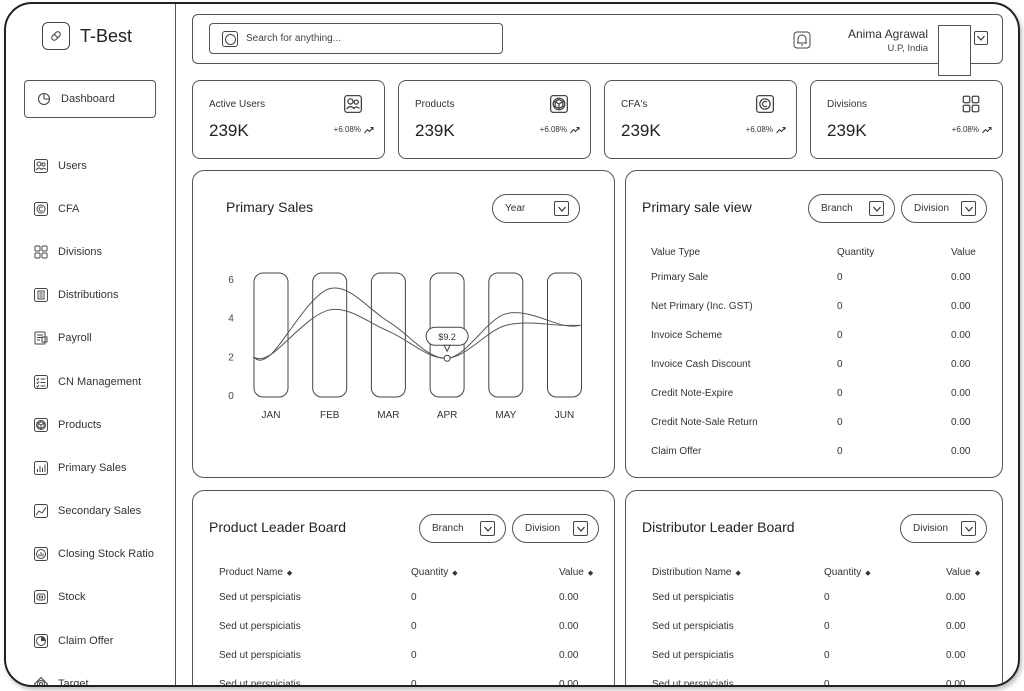 This screenshot has width=1024, height=691. I want to click on sidebar-item-cn-management: CN Management, so click(94, 381).